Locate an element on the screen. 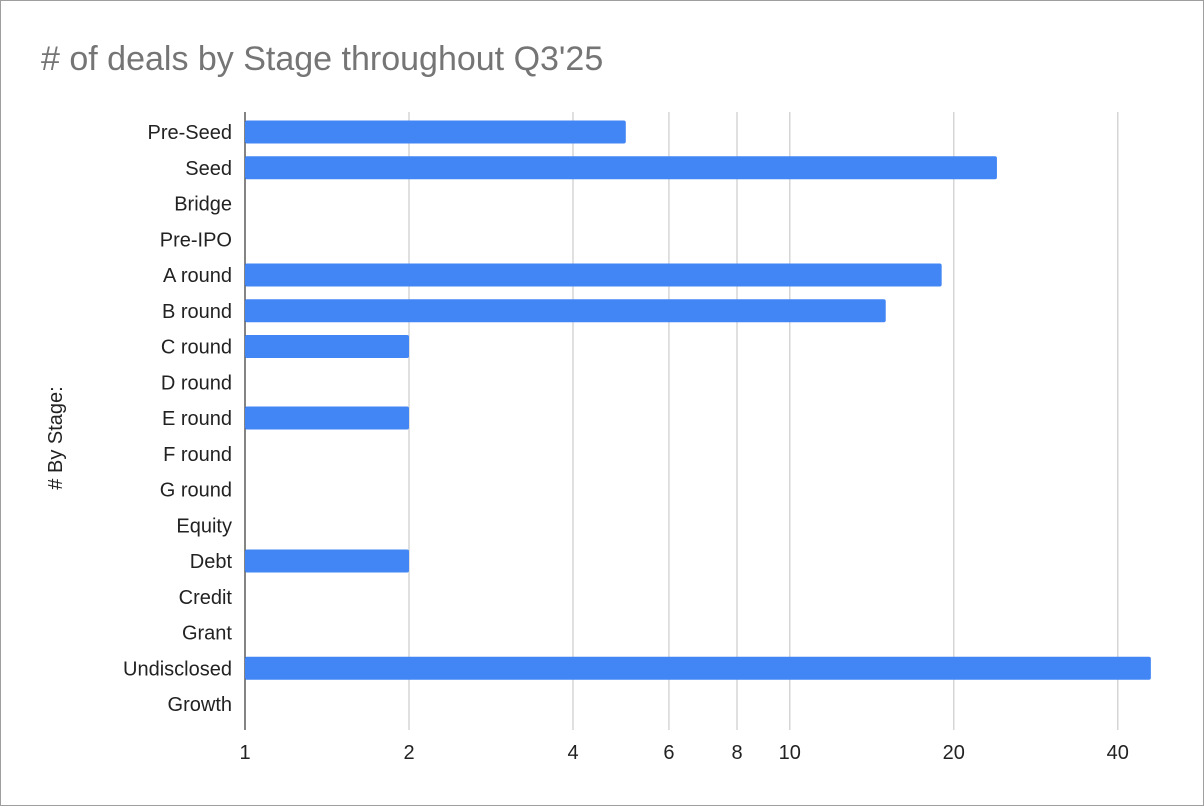 The image size is (1204, 806). bar-undisclosed is located at coordinates (698, 668).